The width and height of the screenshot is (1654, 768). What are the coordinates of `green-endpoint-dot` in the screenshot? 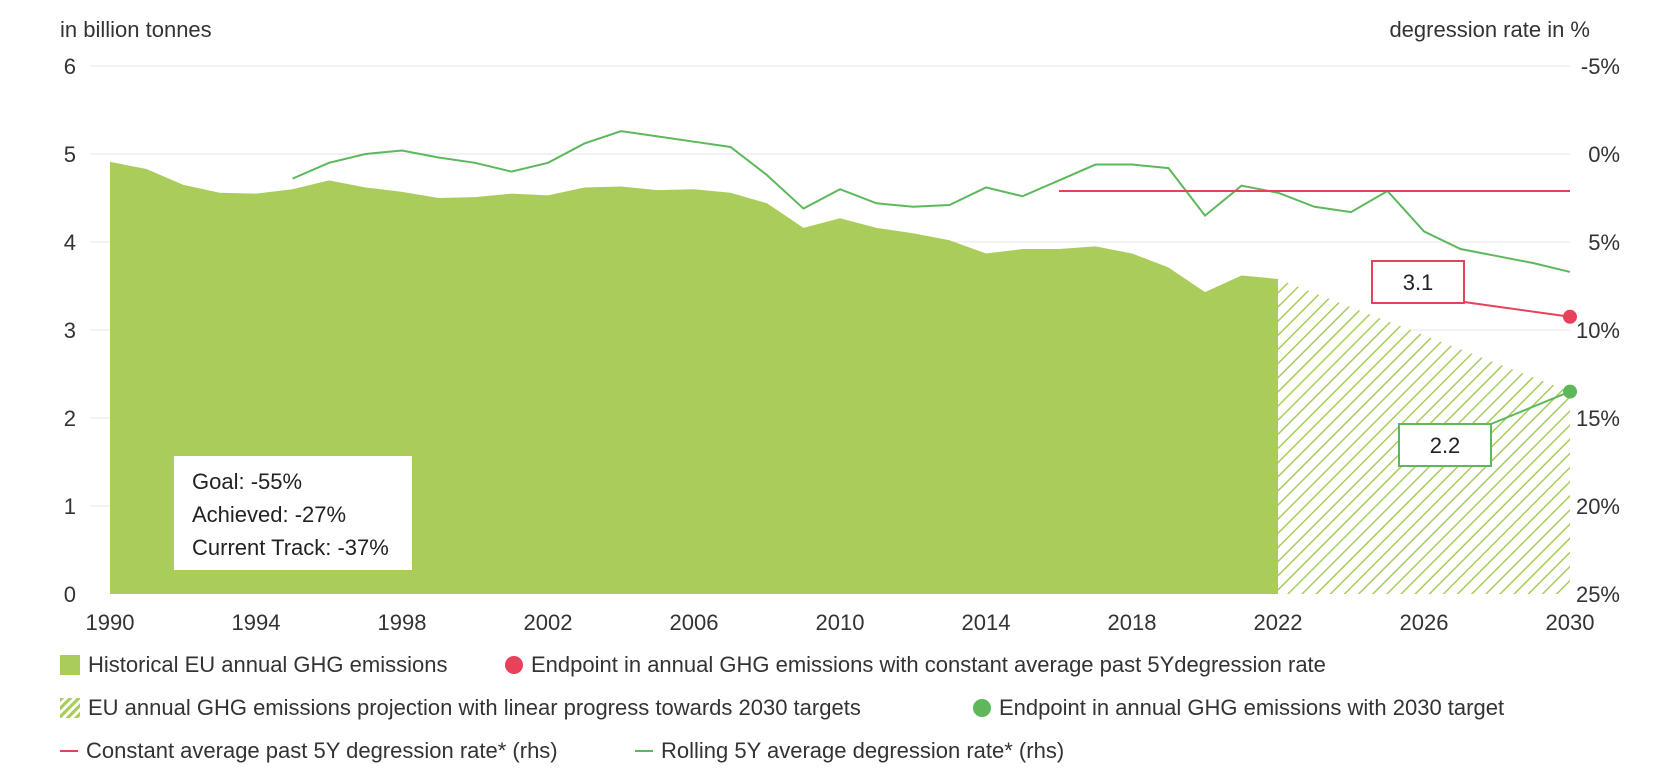 It's located at (1570, 391).